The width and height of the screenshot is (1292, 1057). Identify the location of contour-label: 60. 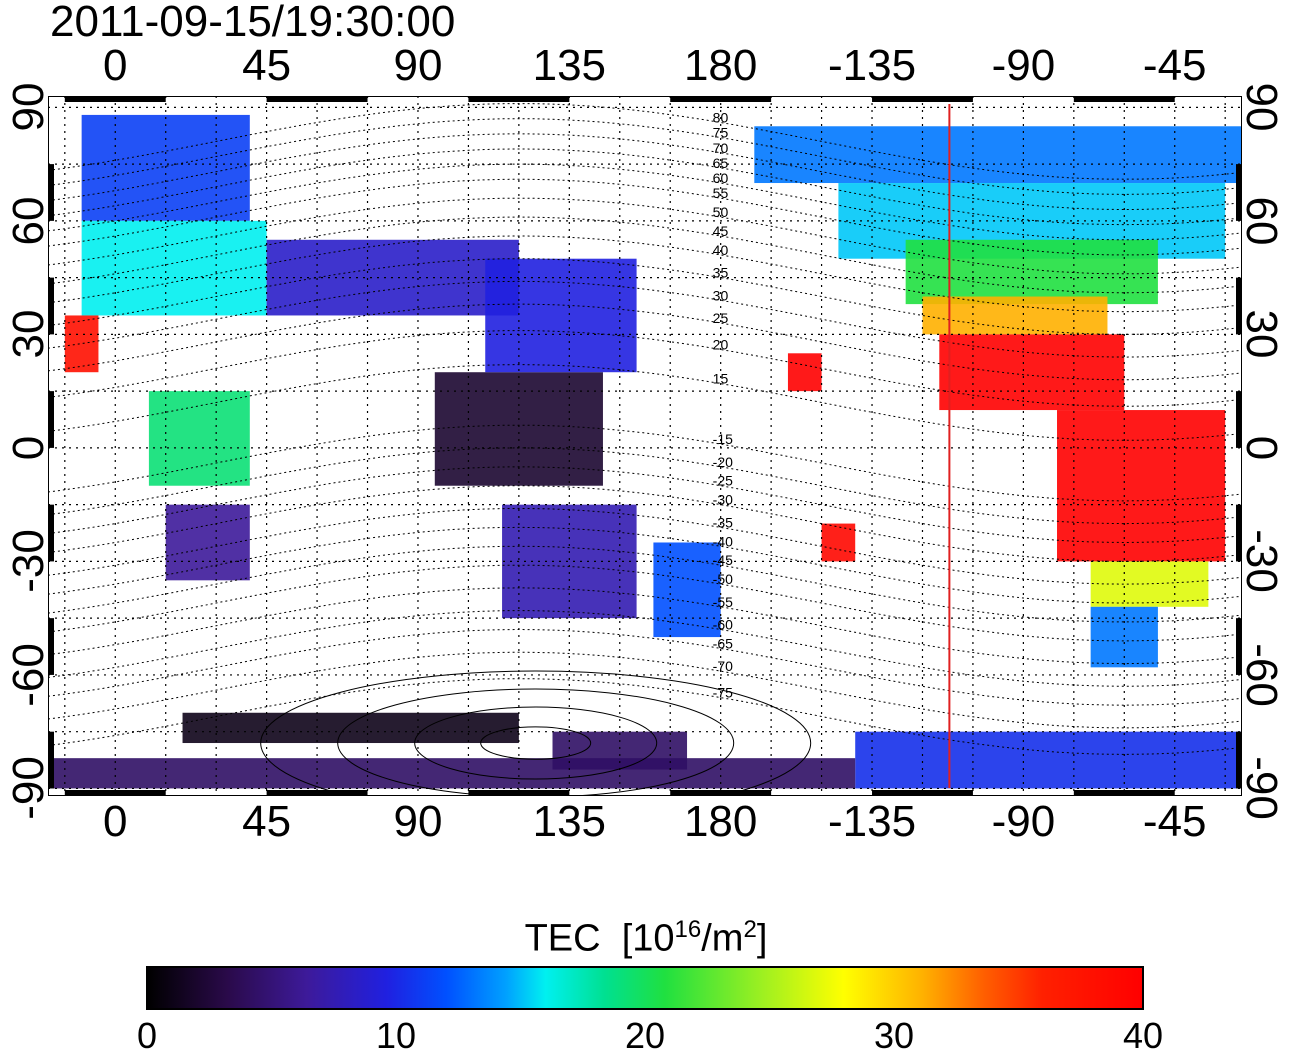
(721, 178).